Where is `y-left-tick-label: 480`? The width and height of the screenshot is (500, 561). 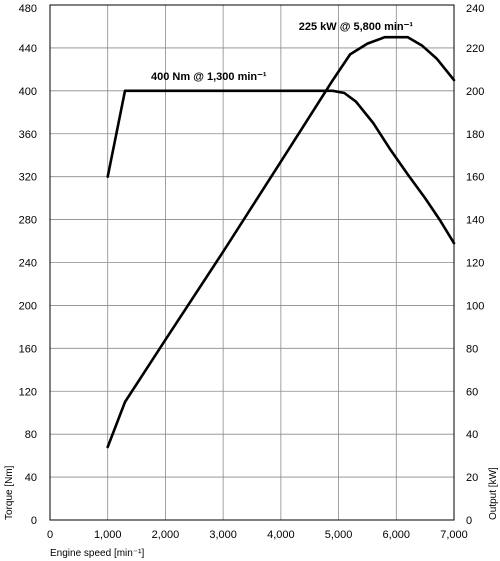 y-left-tick-label: 480 is located at coordinates (28, 9).